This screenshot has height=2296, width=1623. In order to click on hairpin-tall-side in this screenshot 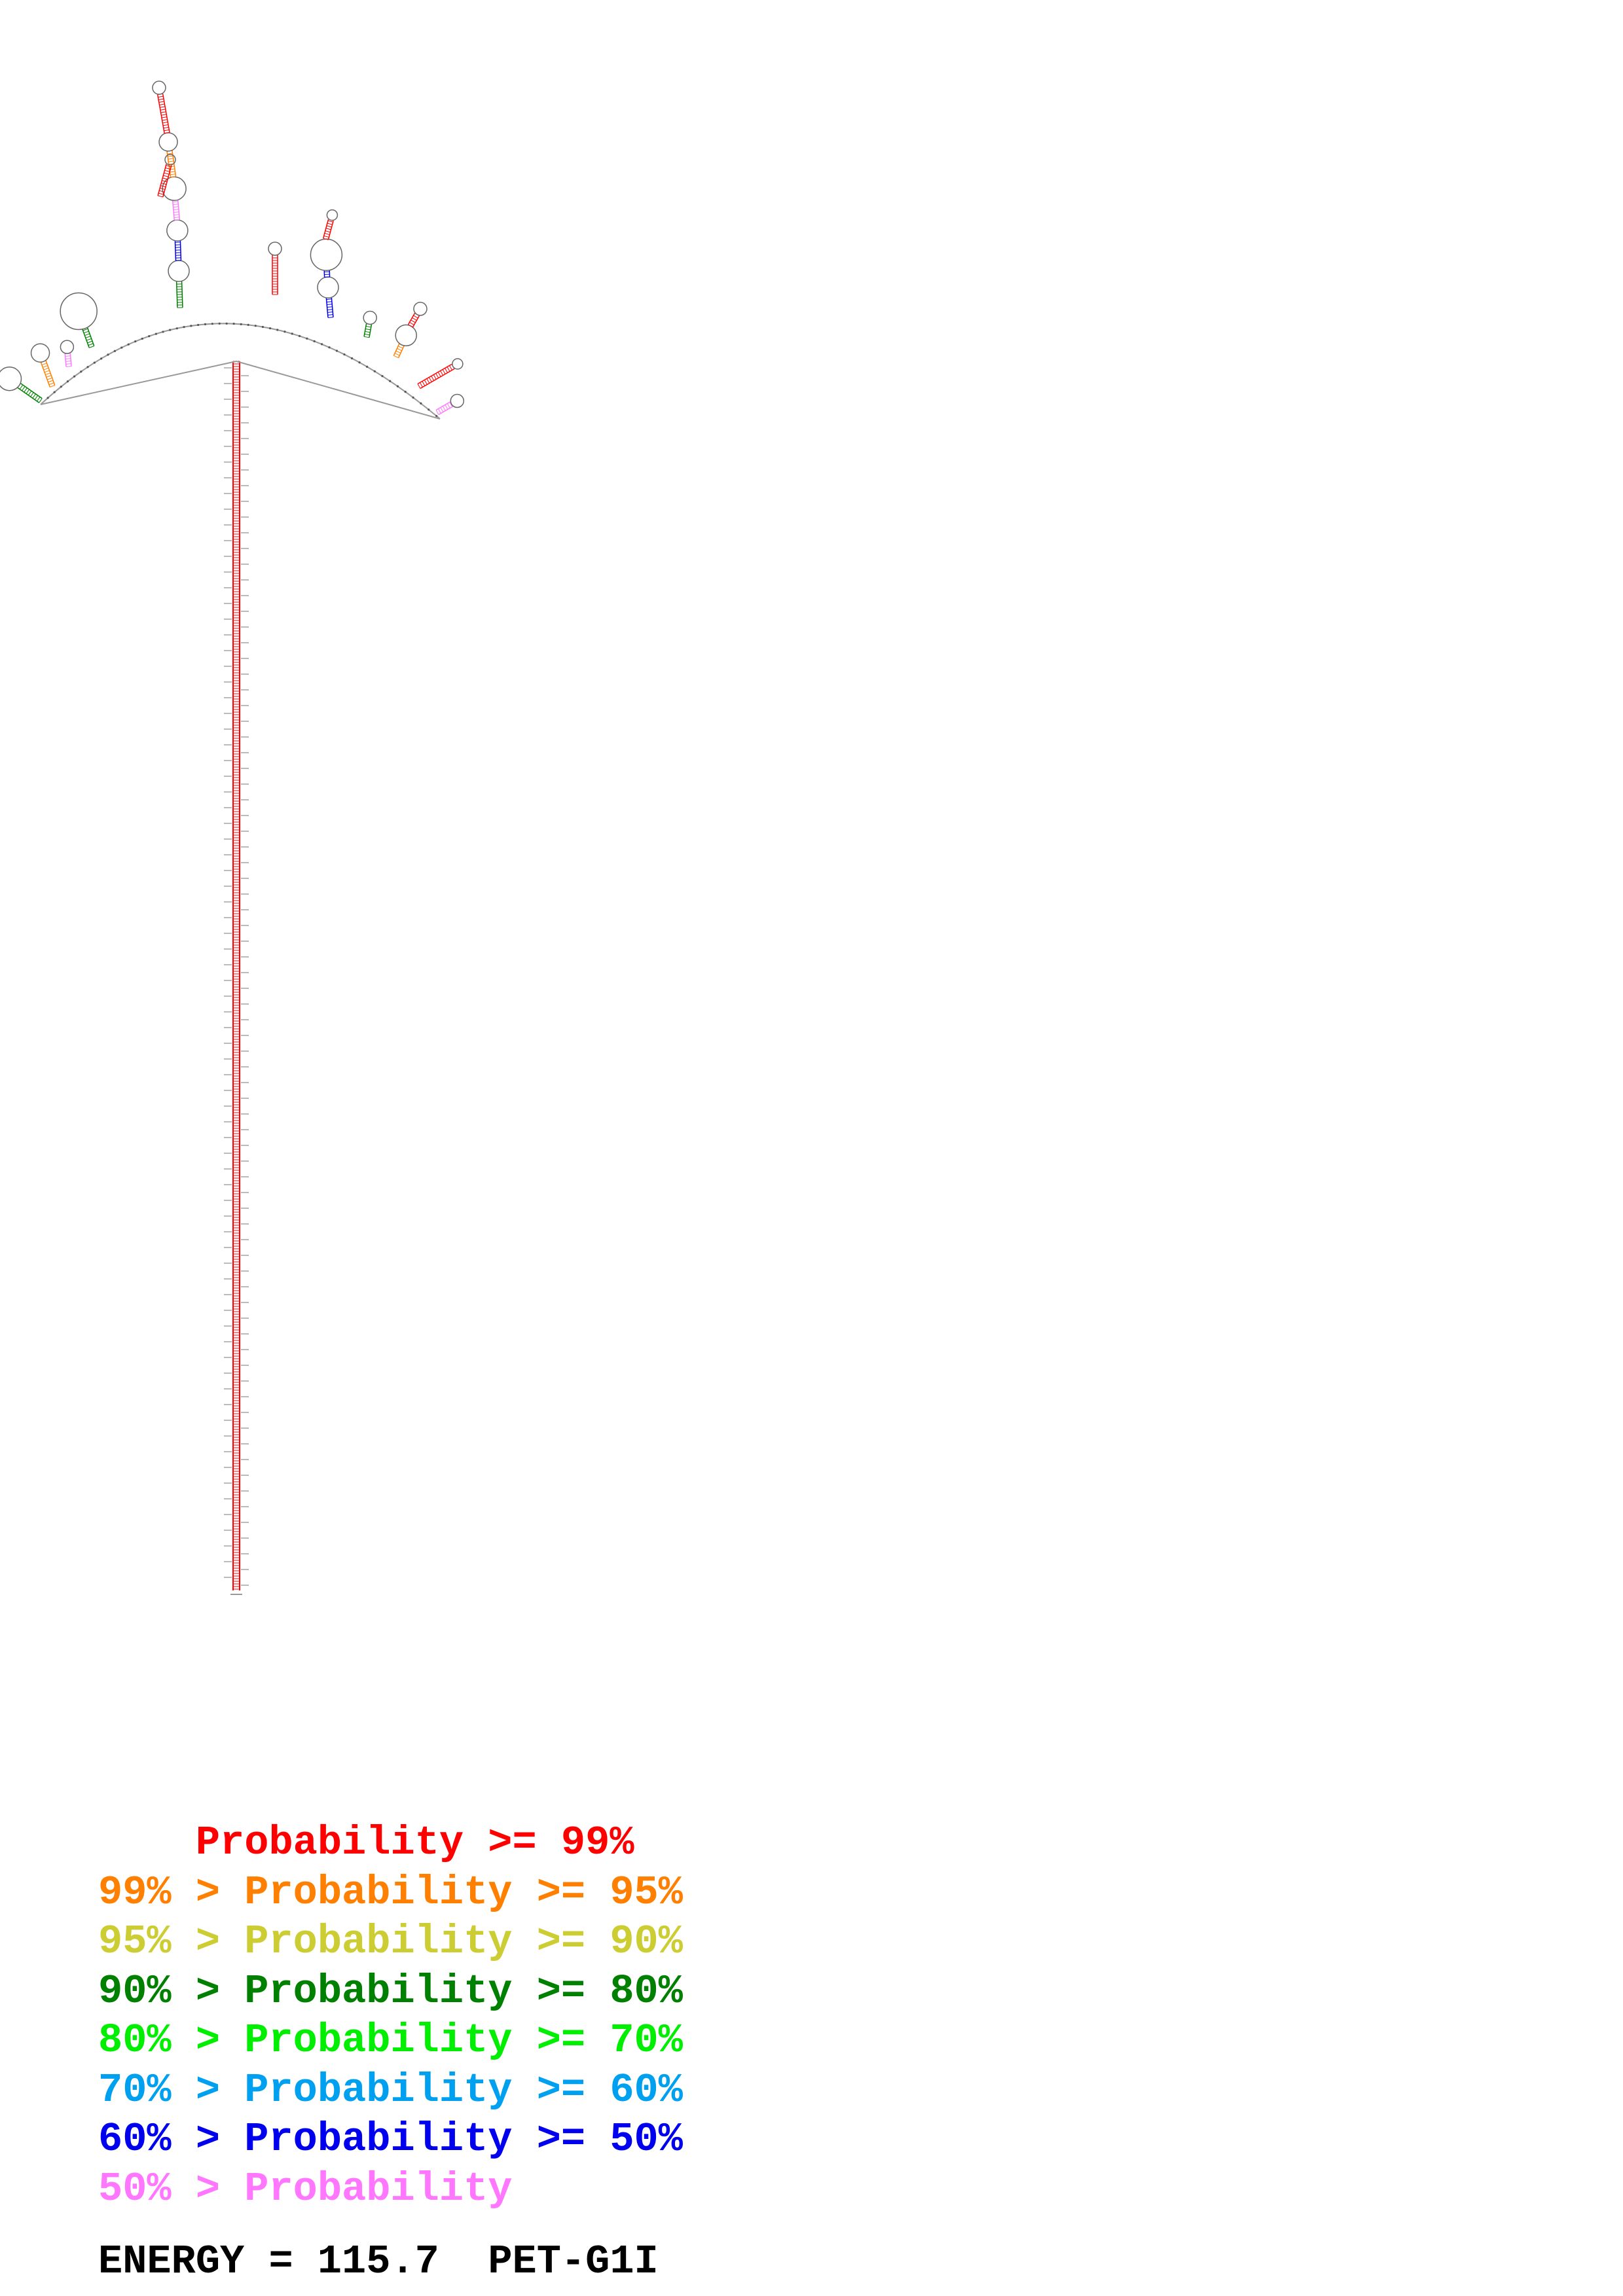, I will do `click(166, 176)`.